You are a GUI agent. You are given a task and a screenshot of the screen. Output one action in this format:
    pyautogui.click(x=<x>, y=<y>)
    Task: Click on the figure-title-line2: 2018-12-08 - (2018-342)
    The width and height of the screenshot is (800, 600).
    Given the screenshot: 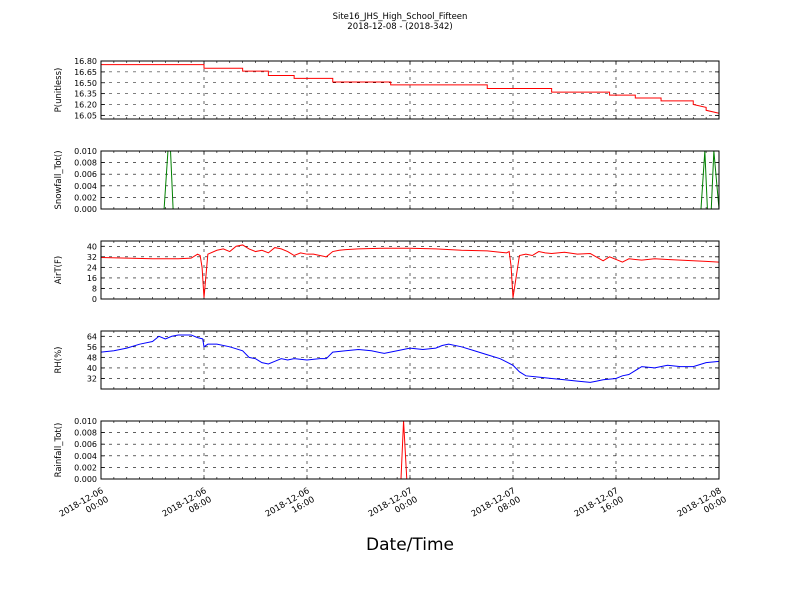 What is the action you would take?
    pyautogui.click(x=399, y=27)
    